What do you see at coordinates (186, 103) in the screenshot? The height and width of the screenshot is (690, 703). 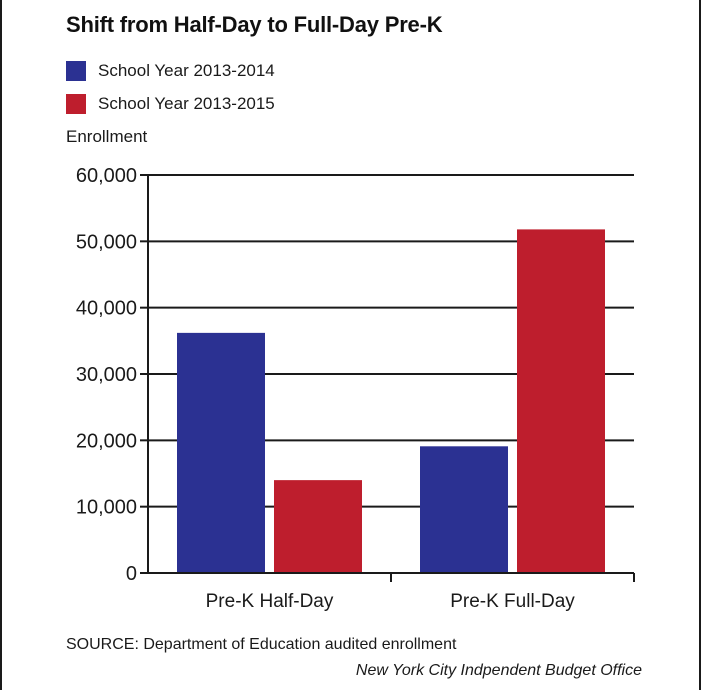 I see `legend-label-2013-2015: School Year 2013-2015` at bounding box center [186, 103].